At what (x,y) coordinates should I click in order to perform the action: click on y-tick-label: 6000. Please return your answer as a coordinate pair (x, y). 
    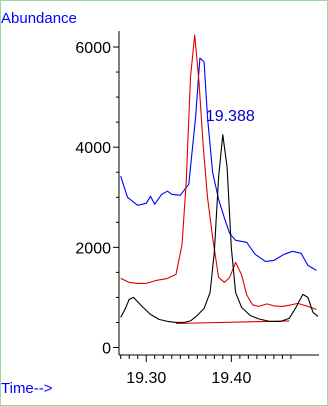
    Looking at the image, I should click on (93, 48).